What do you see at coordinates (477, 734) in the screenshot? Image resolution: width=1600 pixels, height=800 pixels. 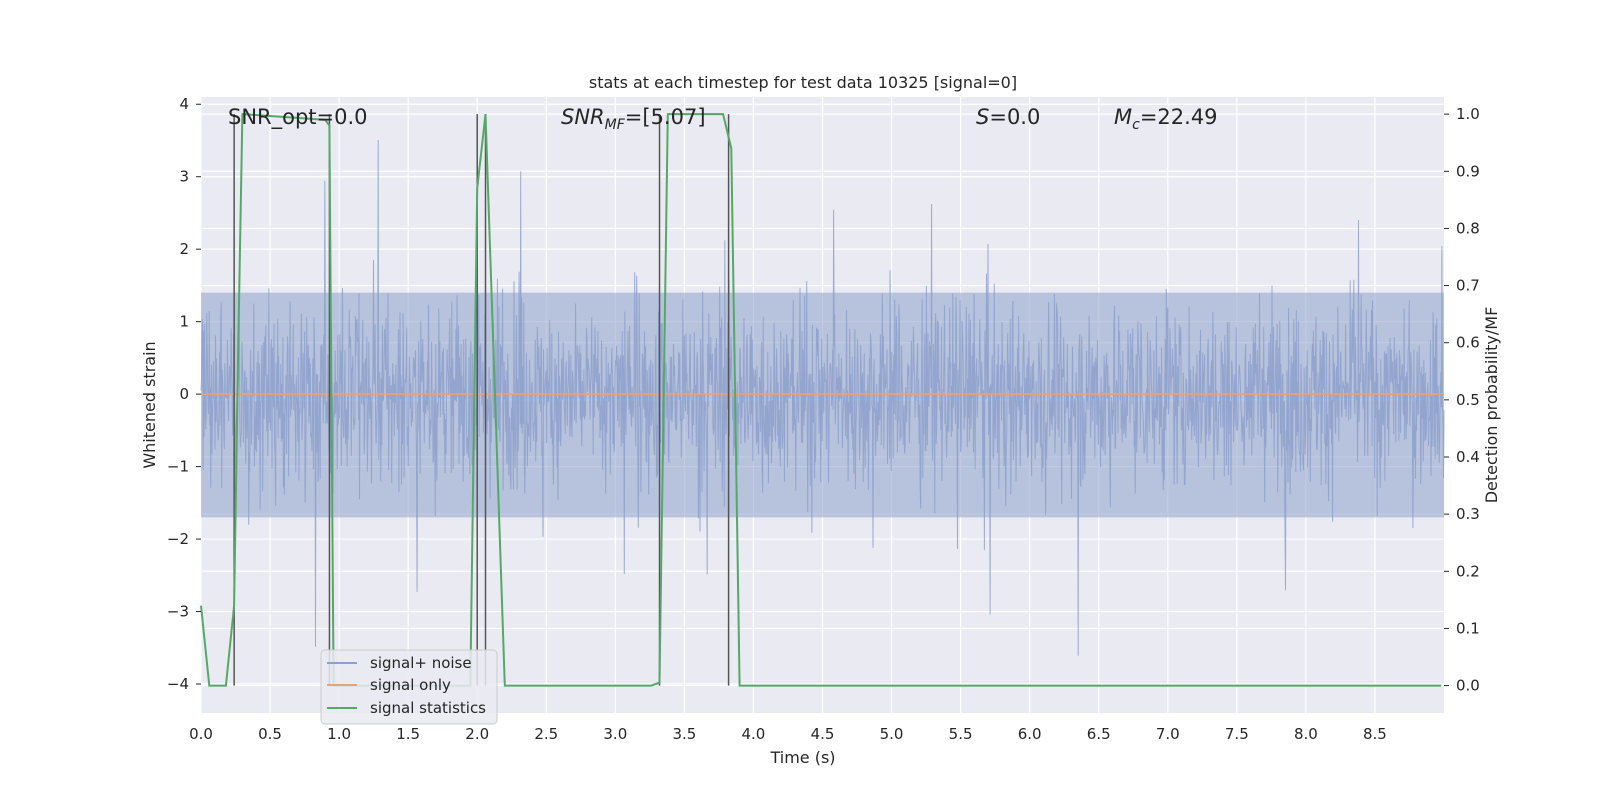 I see `x-tick-label: 2.0` at bounding box center [477, 734].